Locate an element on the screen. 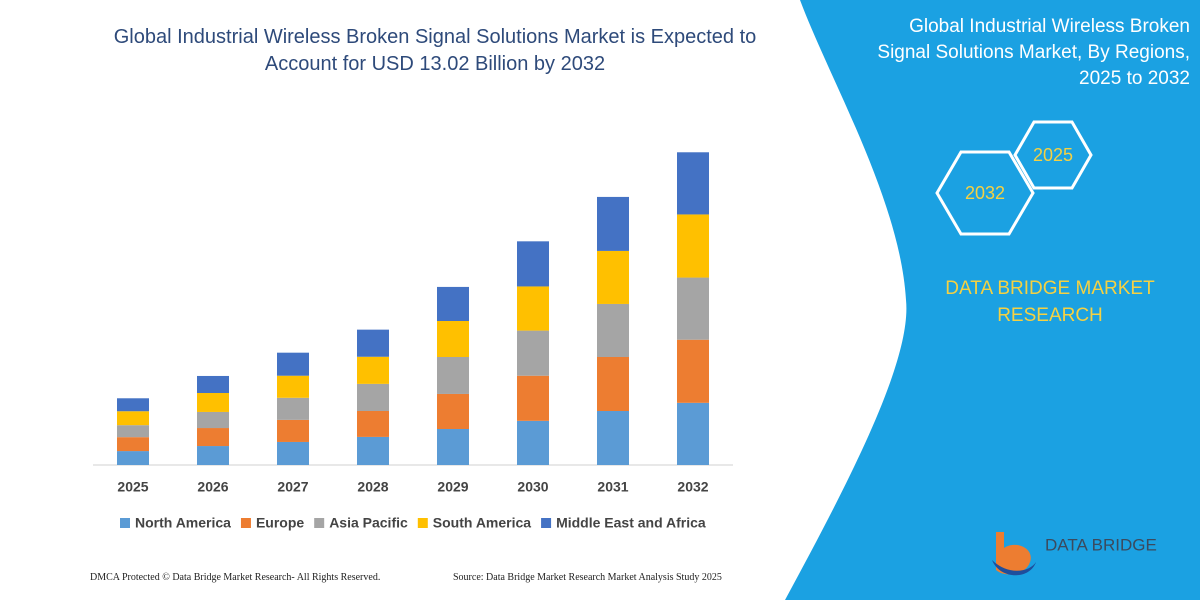  legend-label: North America is located at coordinates (183, 523).